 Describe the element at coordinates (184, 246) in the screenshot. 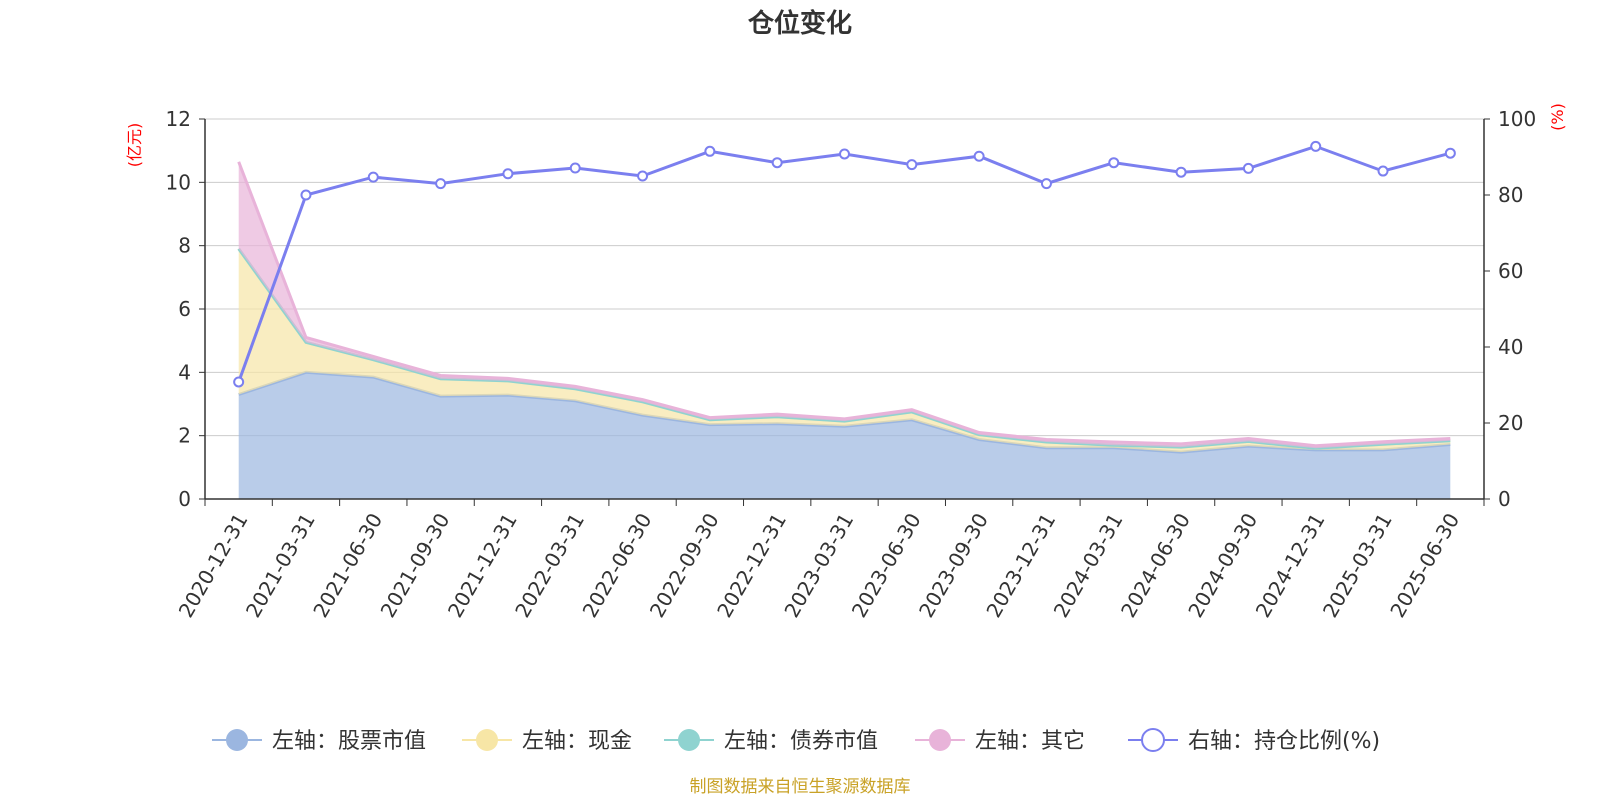

I see `left-tick-label: 8` at that location.